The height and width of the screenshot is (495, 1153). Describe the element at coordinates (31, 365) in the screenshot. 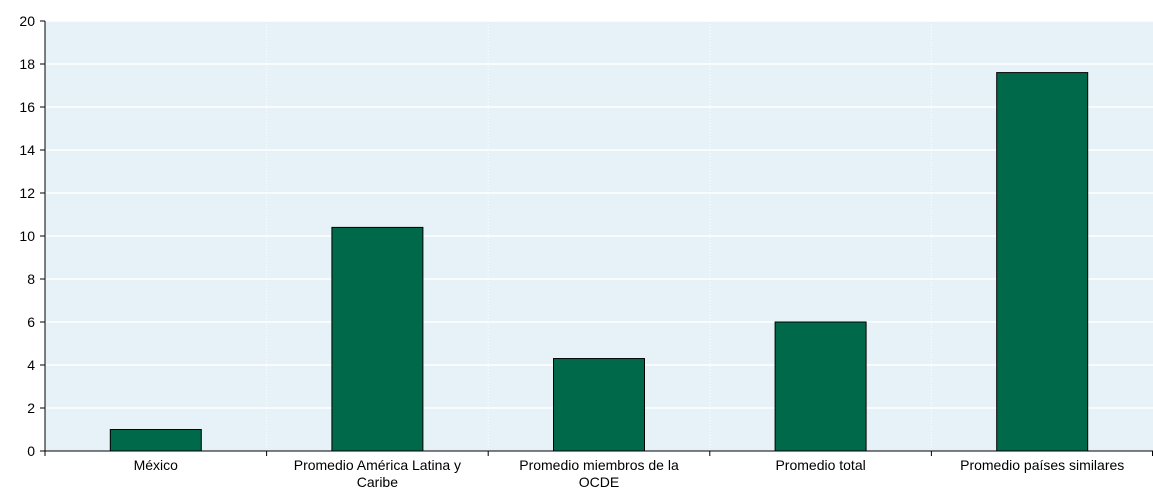

I see `y-tick-label: 4` at that location.